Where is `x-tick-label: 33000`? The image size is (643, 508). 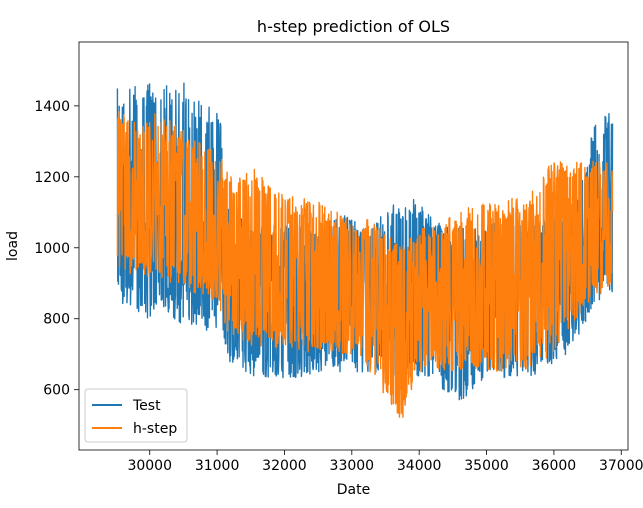
x-tick-label: 33000 is located at coordinates (352, 466).